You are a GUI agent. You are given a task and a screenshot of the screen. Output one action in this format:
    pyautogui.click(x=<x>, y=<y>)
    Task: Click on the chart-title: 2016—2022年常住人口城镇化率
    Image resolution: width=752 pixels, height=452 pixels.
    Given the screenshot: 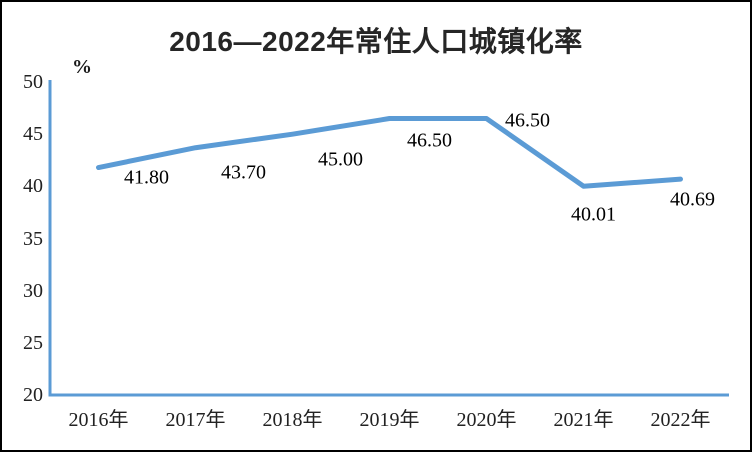 What is the action you would take?
    pyautogui.click(x=376, y=41)
    